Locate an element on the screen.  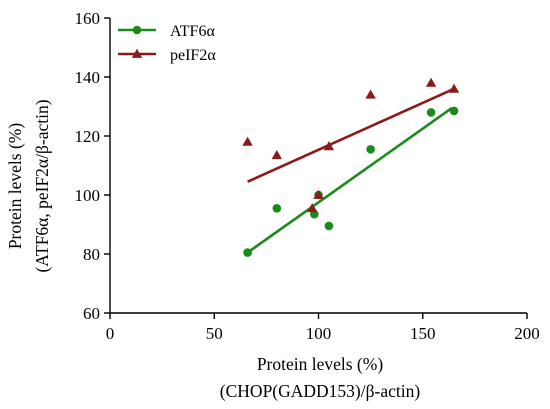
peif2a-trend-line is located at coordinates (351, 135).